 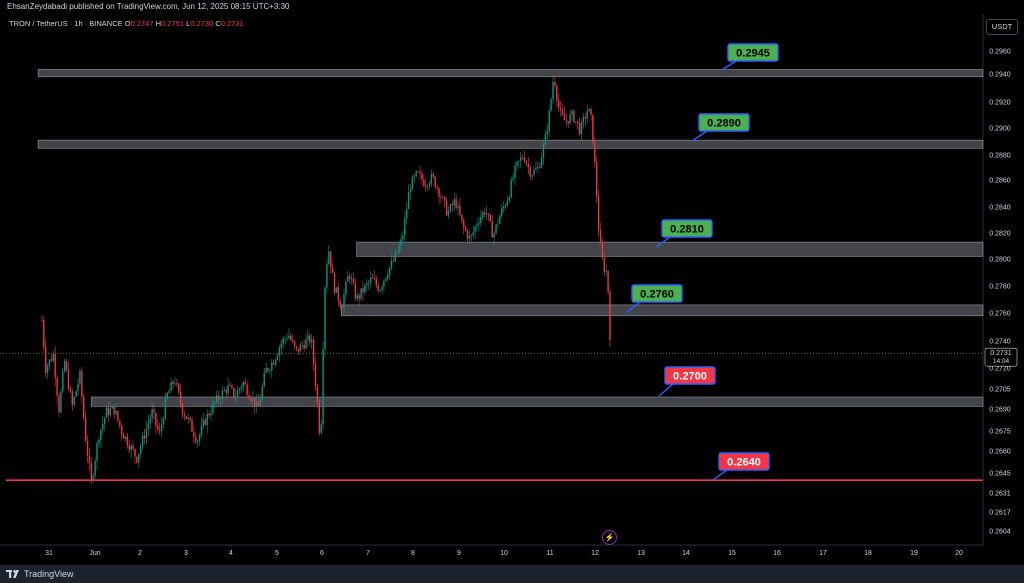 What do you see at coordinates (609, 537) in the screenshot?
I see `lightning-bolt-icon: ⚡` at bounding box center [609, 537].